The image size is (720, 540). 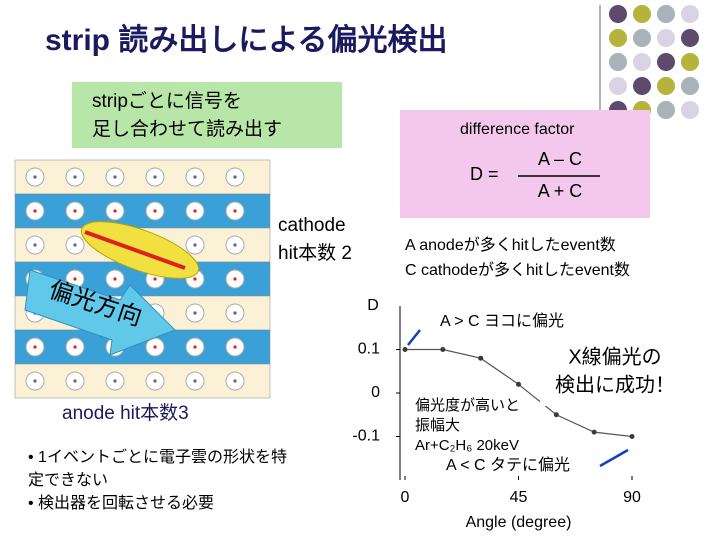 What do you see at coordinates (467, 405) in the screenshot?
I see `annotation: 偏光度が高いと` at bounding box center [467, 405].